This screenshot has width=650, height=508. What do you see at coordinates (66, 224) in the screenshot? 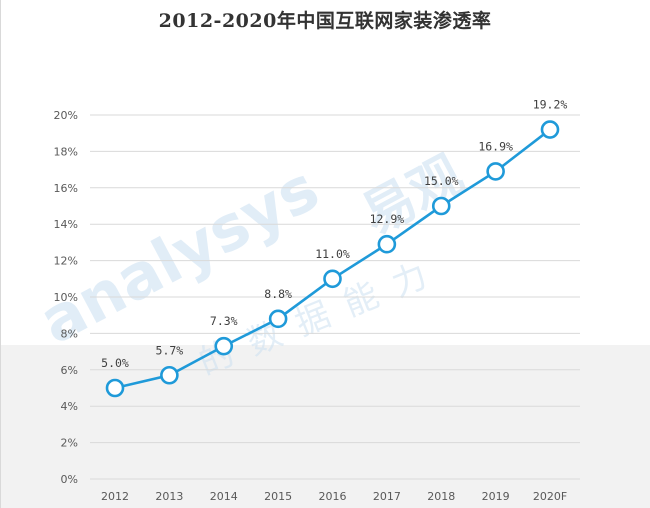
I see `y-tick-label: 14%` at bounding box center [66, 224].